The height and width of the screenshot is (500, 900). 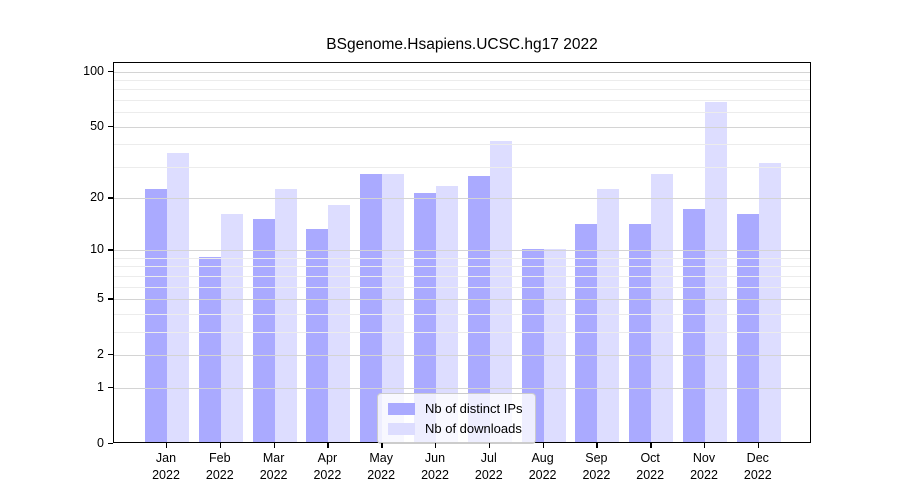 I want to click on bar-nb-of-distinct-ips-jul, so click(x=478, y=309).